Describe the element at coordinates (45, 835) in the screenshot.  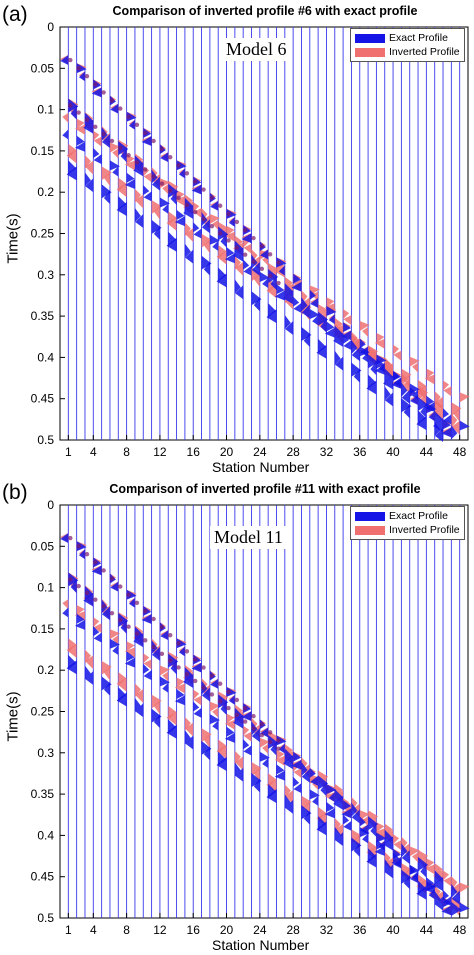
I see `y-tick-label: 0.4` at that location.